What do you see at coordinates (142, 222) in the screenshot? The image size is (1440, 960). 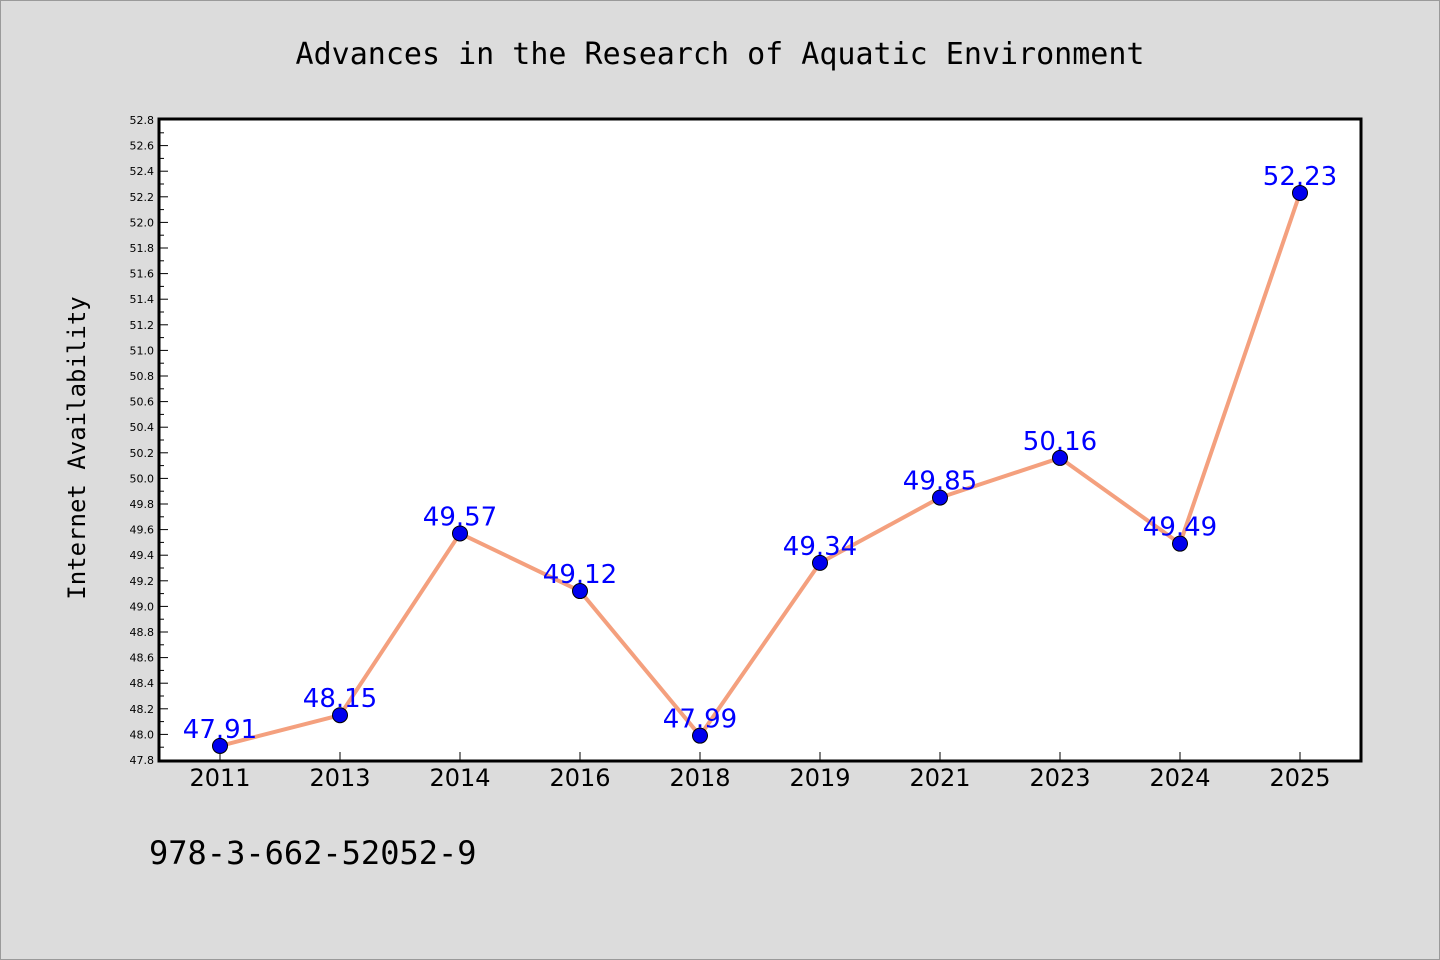 I see `y-tick-label: 52.0` at bounding box center [142, 222].